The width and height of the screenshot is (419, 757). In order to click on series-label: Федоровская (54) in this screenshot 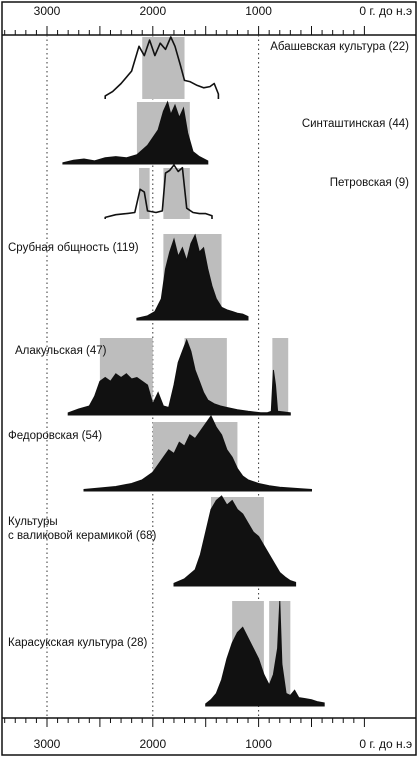, I will do `click(55, 436)`.